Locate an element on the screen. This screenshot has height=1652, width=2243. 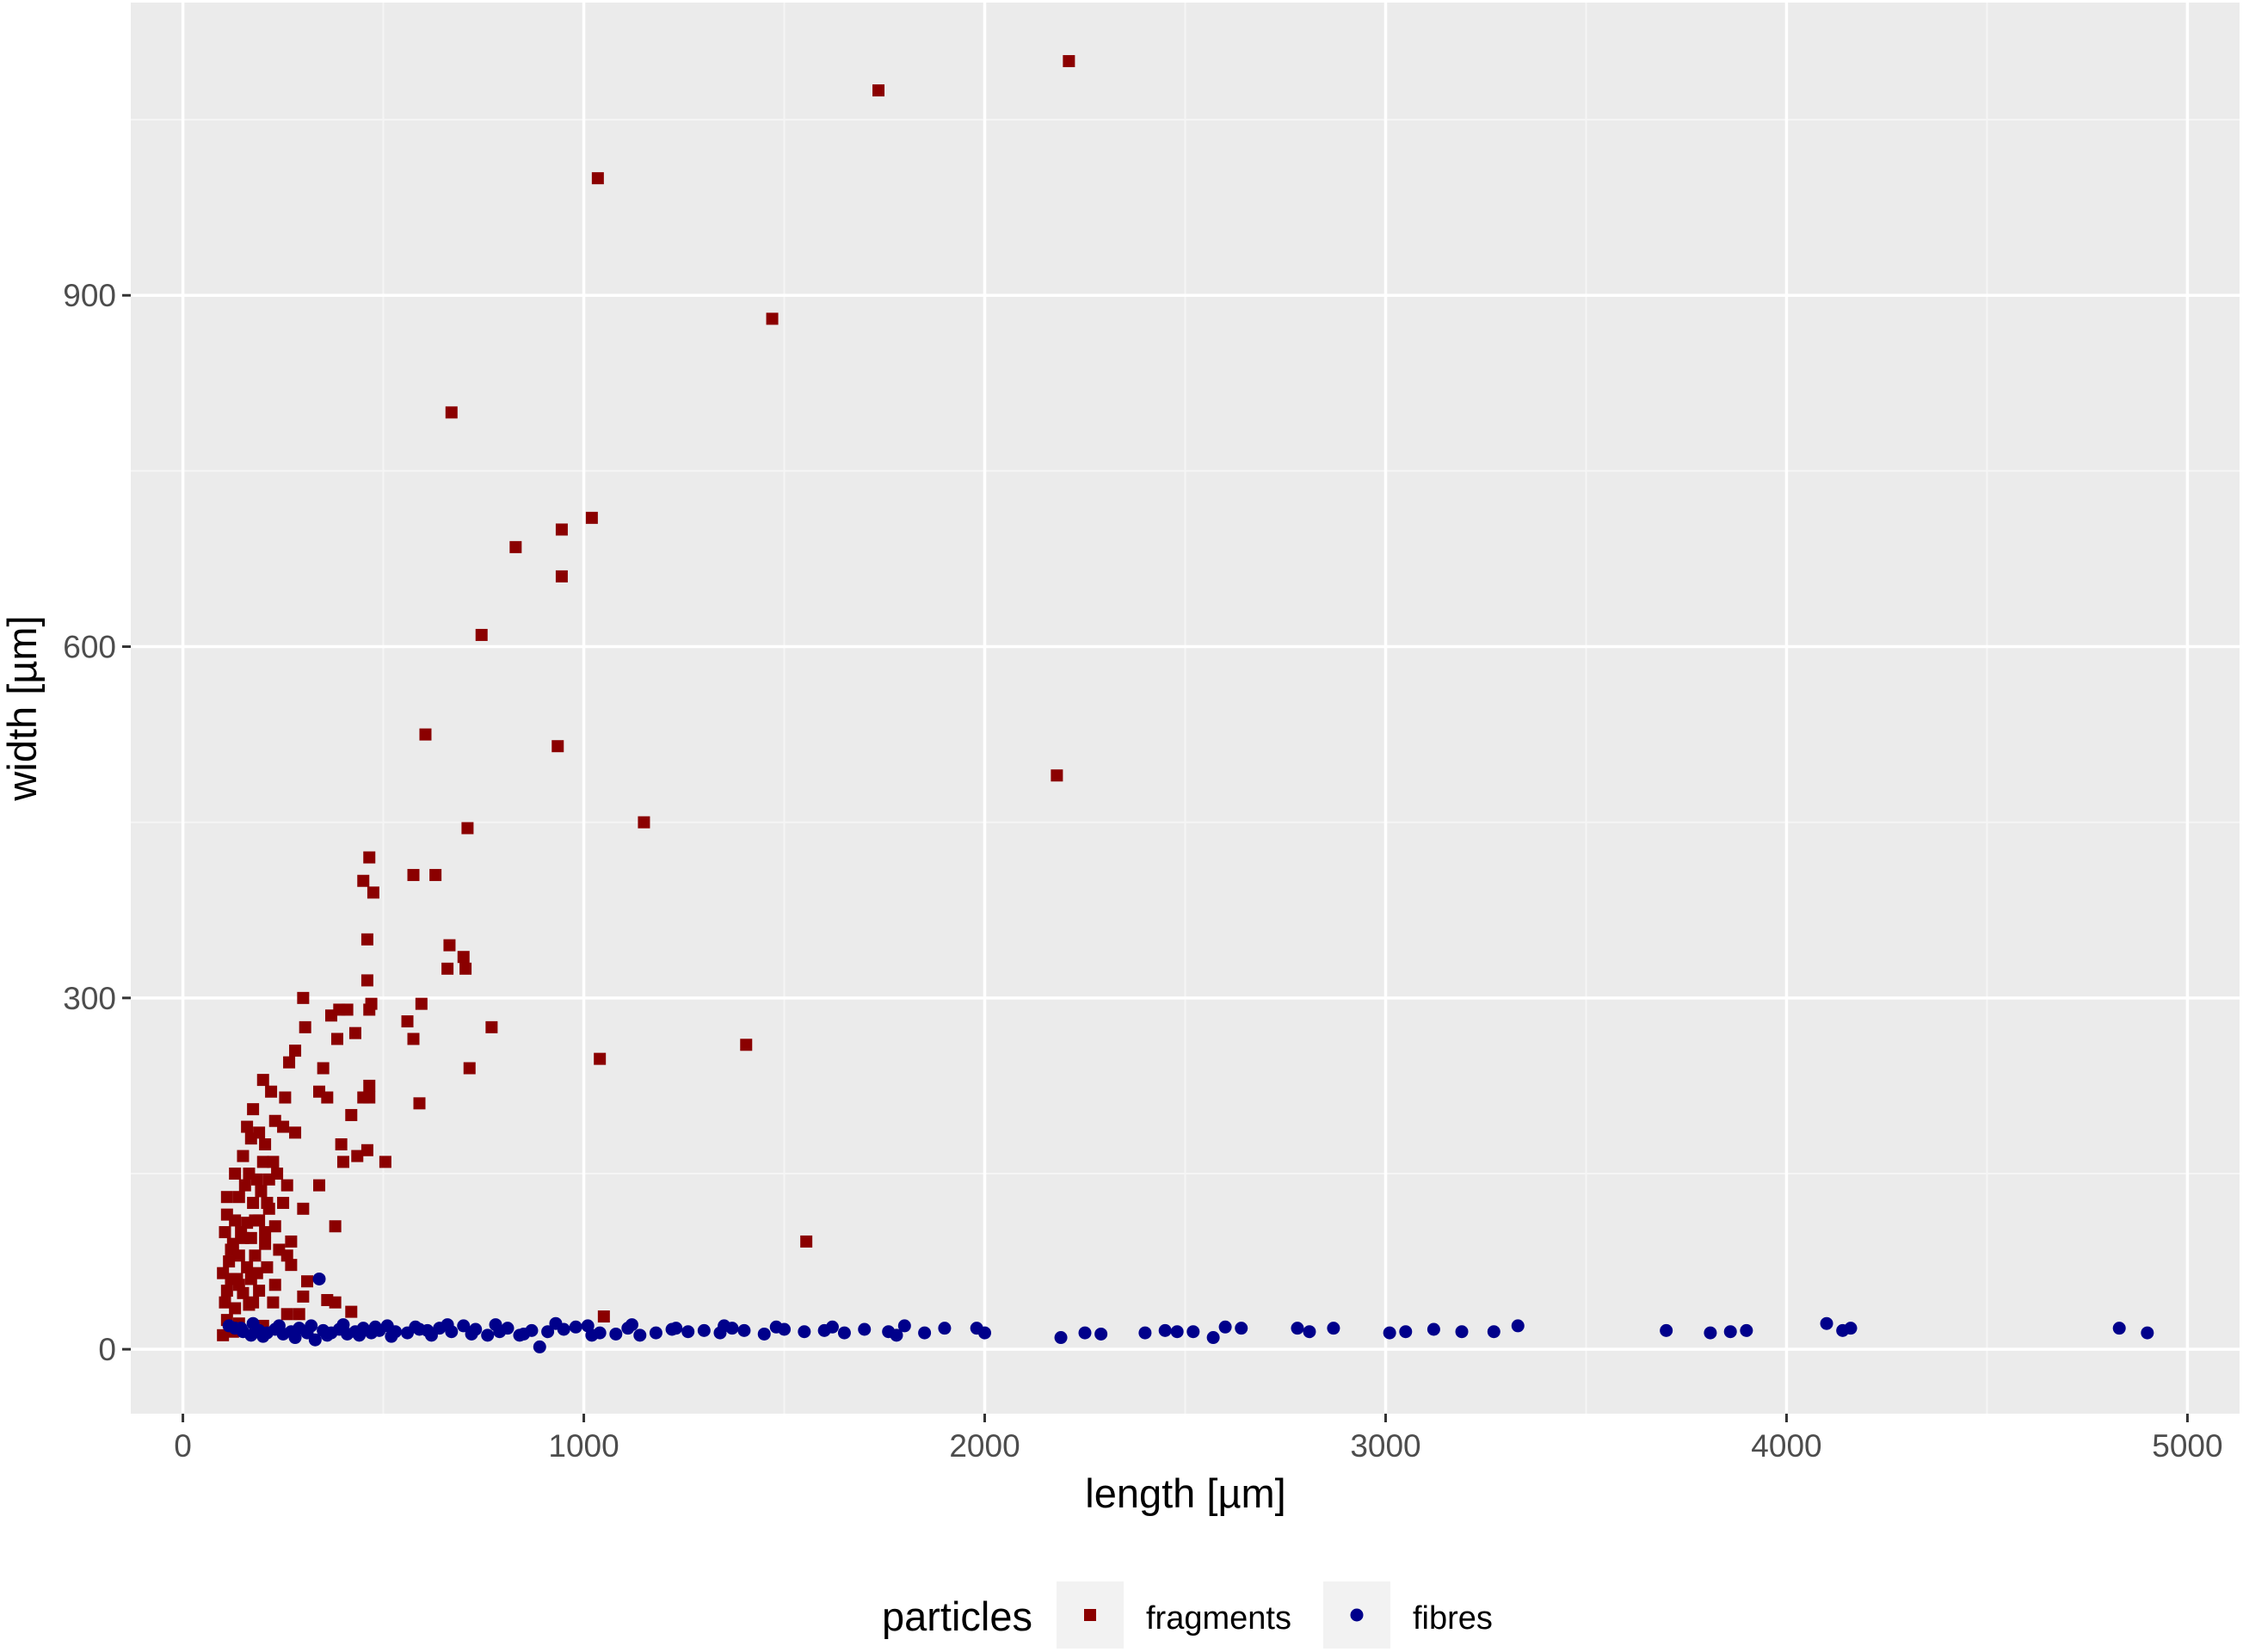
x-axis-title: length [µm] is located at coordinates (1185, 1493).